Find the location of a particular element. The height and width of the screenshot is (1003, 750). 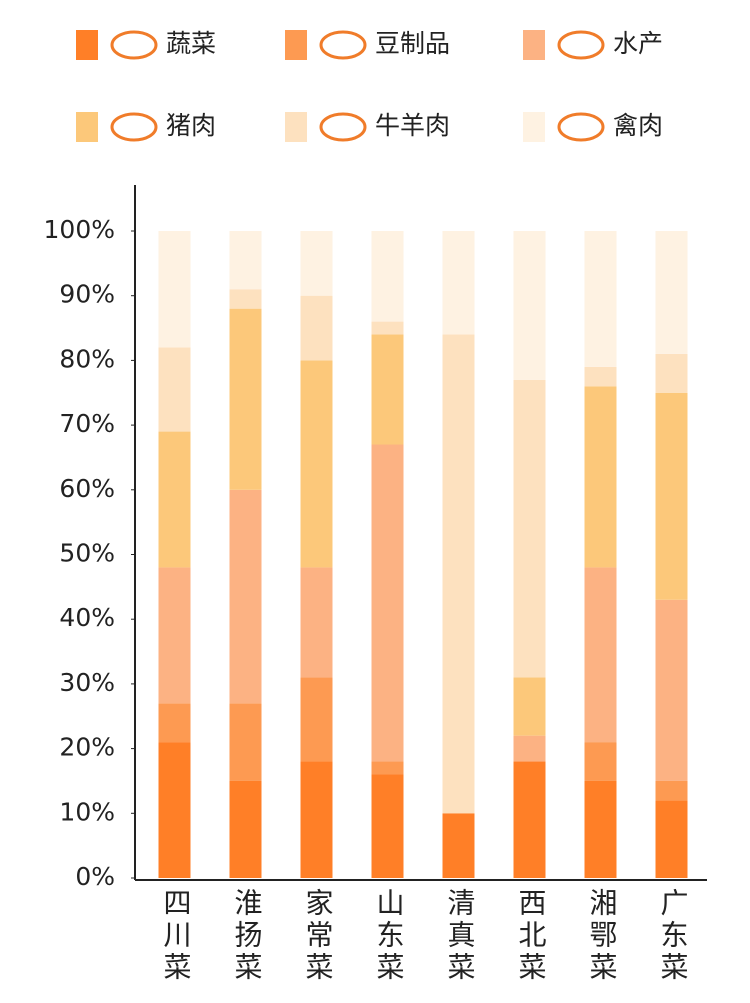

x-tick-label: 湘鄂菜 is located at coordinates (602, 936).